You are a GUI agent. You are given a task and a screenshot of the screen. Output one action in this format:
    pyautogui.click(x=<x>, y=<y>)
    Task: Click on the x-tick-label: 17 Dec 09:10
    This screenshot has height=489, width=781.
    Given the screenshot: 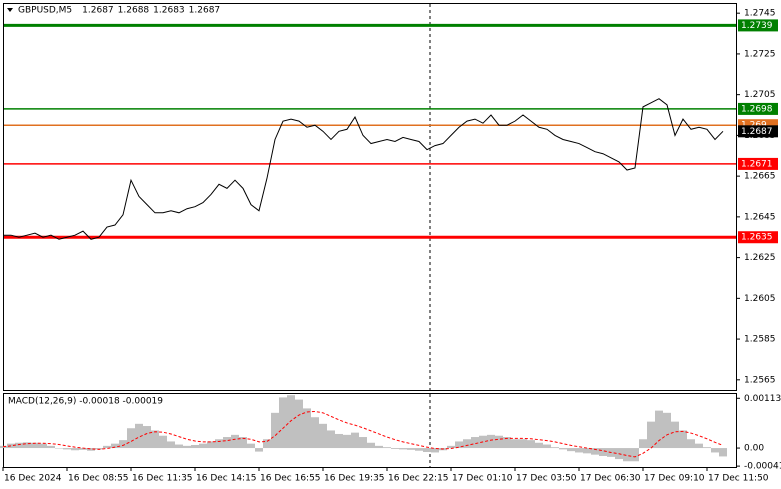 What is the action you would take?
    pyautogui.click(x=674, y=479)
    